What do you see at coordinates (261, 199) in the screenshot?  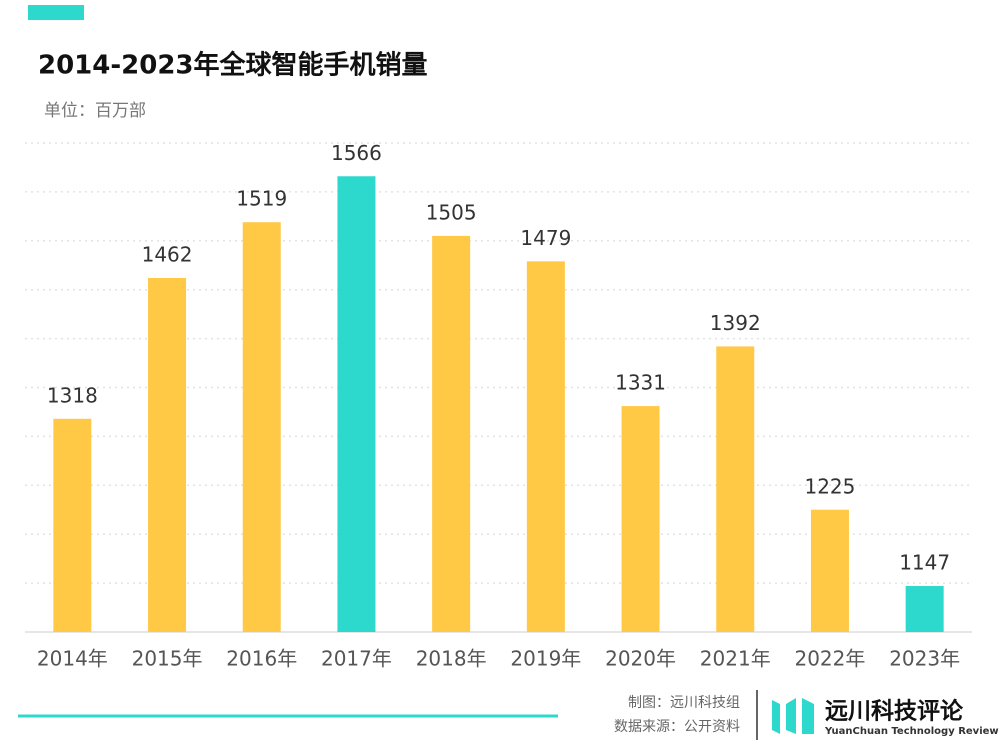 I see `value-label: 1519` at bounding box center [261, 199].